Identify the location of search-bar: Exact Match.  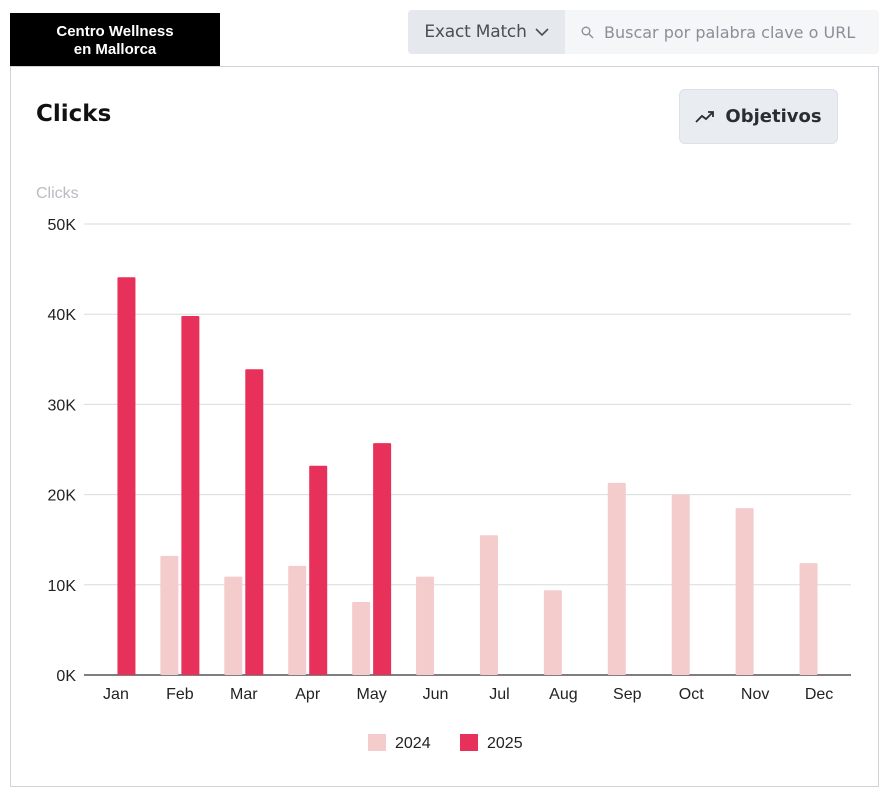
(643, 32).